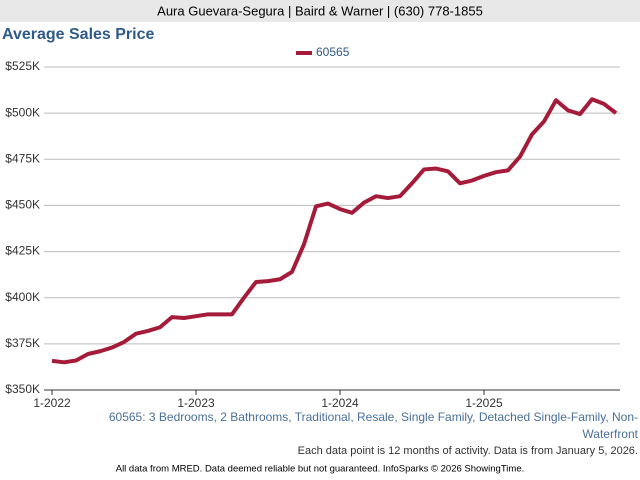 The width and height of the screenshot is (640, 480). Describe the element at coordinates (22, 251) in the screenshot. I see `y-tick-label: $425K` at that location.